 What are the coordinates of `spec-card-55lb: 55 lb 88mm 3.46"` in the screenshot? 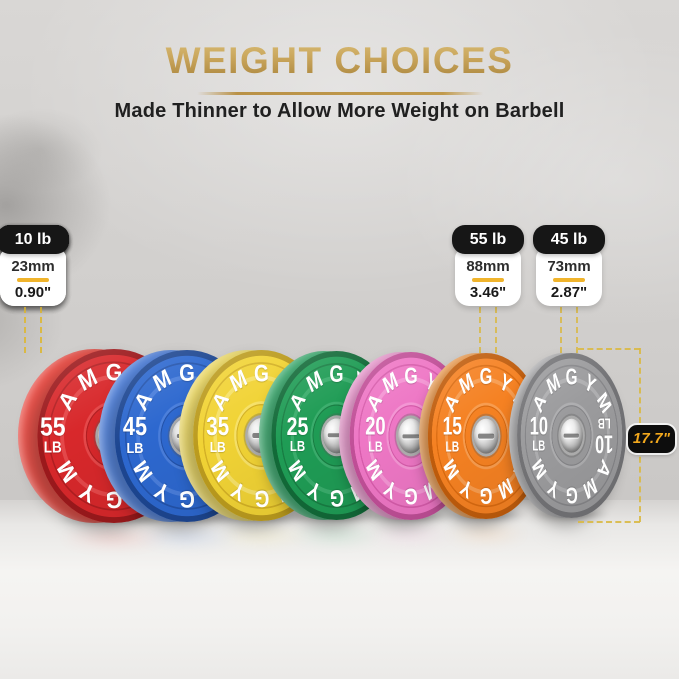 It's located at (488, 289).